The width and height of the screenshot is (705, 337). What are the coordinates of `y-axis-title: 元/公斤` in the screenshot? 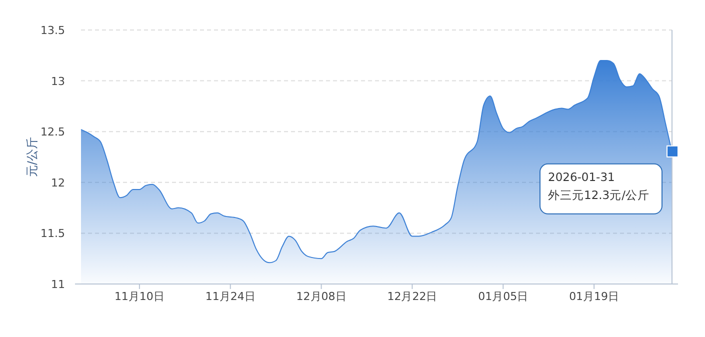 It's located at (32, 157).